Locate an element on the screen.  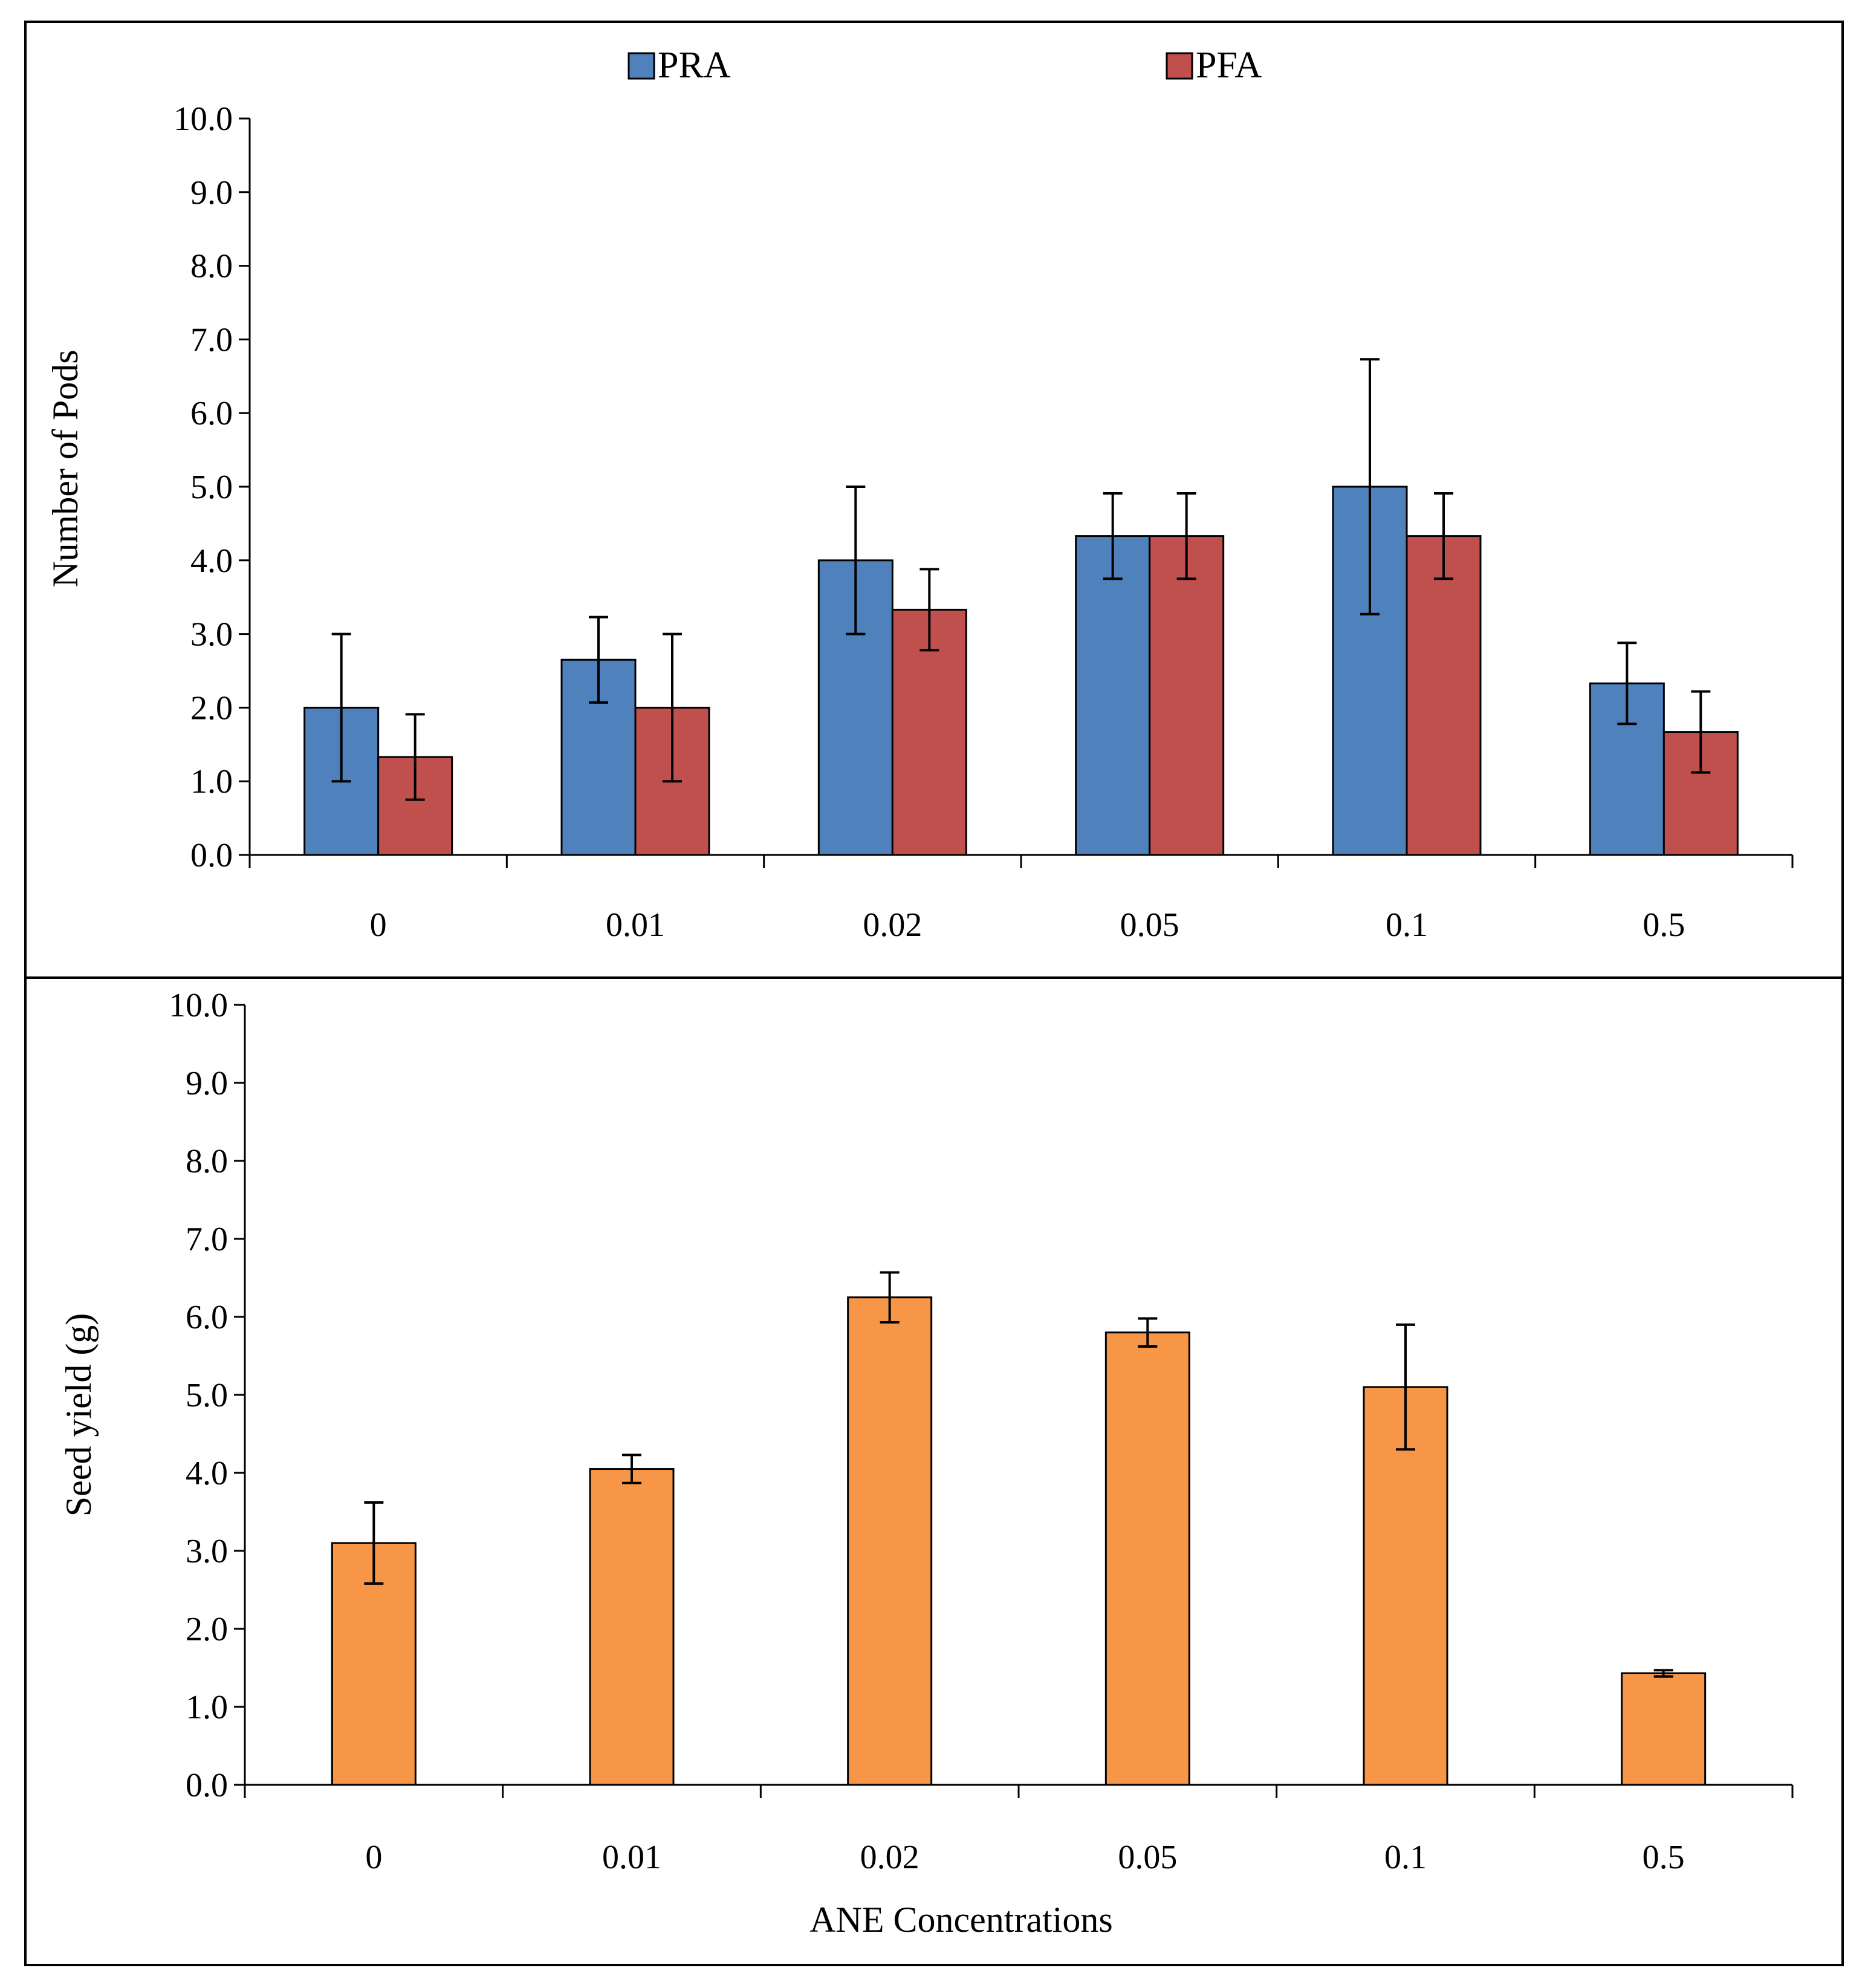
pods-legend: PRA PFA is located at coordinates (945, 65).